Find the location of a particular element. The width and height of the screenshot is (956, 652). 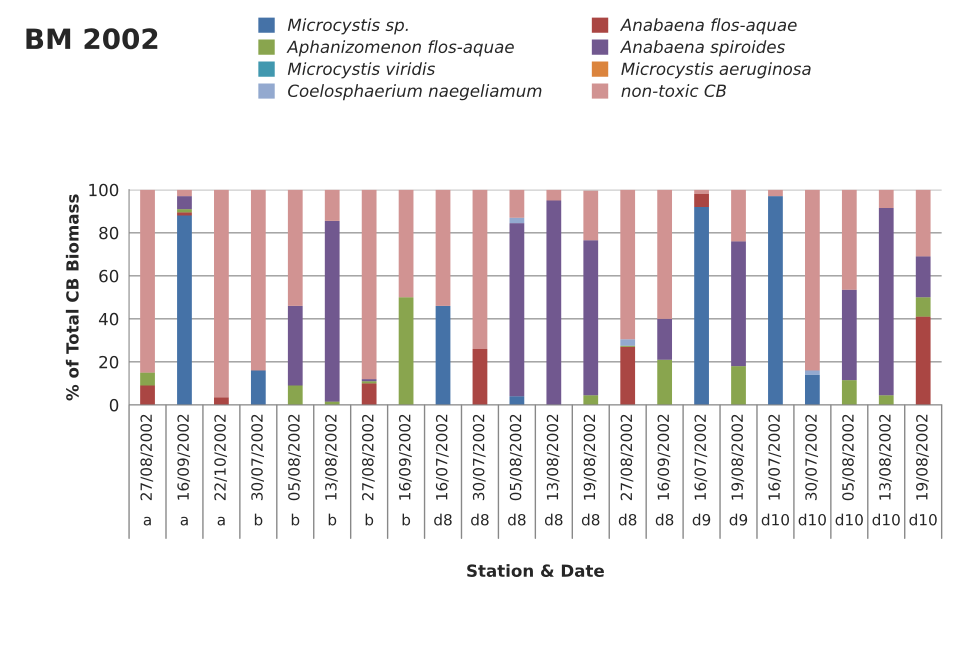

legend-label: Microcystis viridis is located at coordinates (361, 70).